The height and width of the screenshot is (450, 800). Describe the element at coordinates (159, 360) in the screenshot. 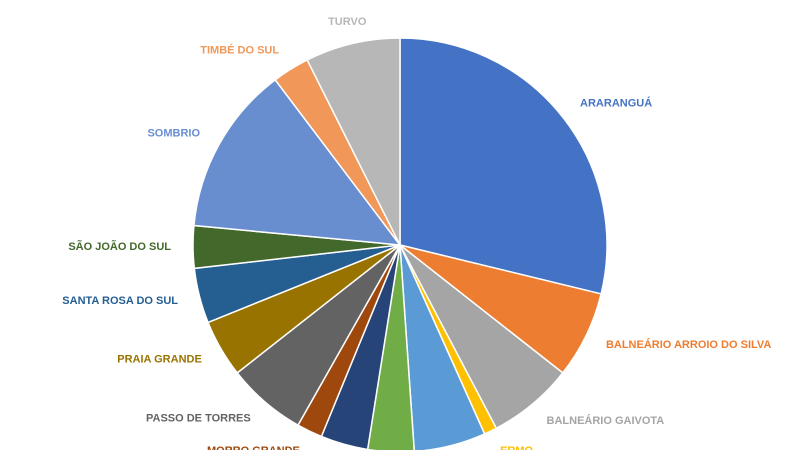

I see `slice-label: PRAIA GRANDE` at that location.